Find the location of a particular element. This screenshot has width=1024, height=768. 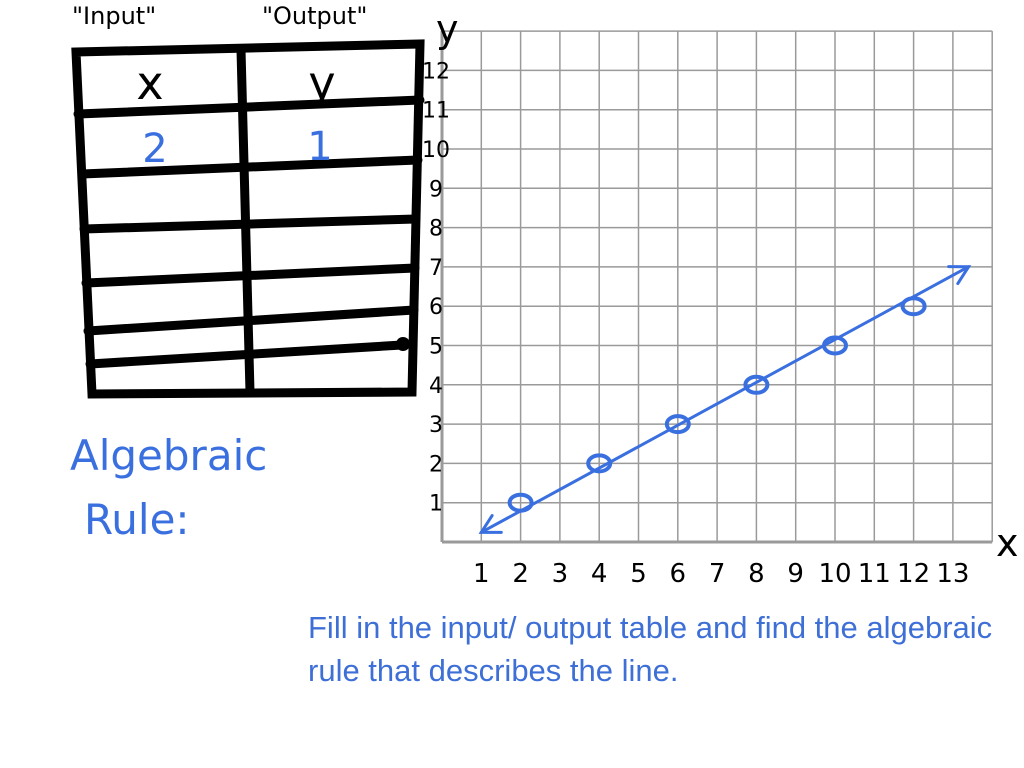

y-tick-label: 1 is located at coordinates (436, 504).